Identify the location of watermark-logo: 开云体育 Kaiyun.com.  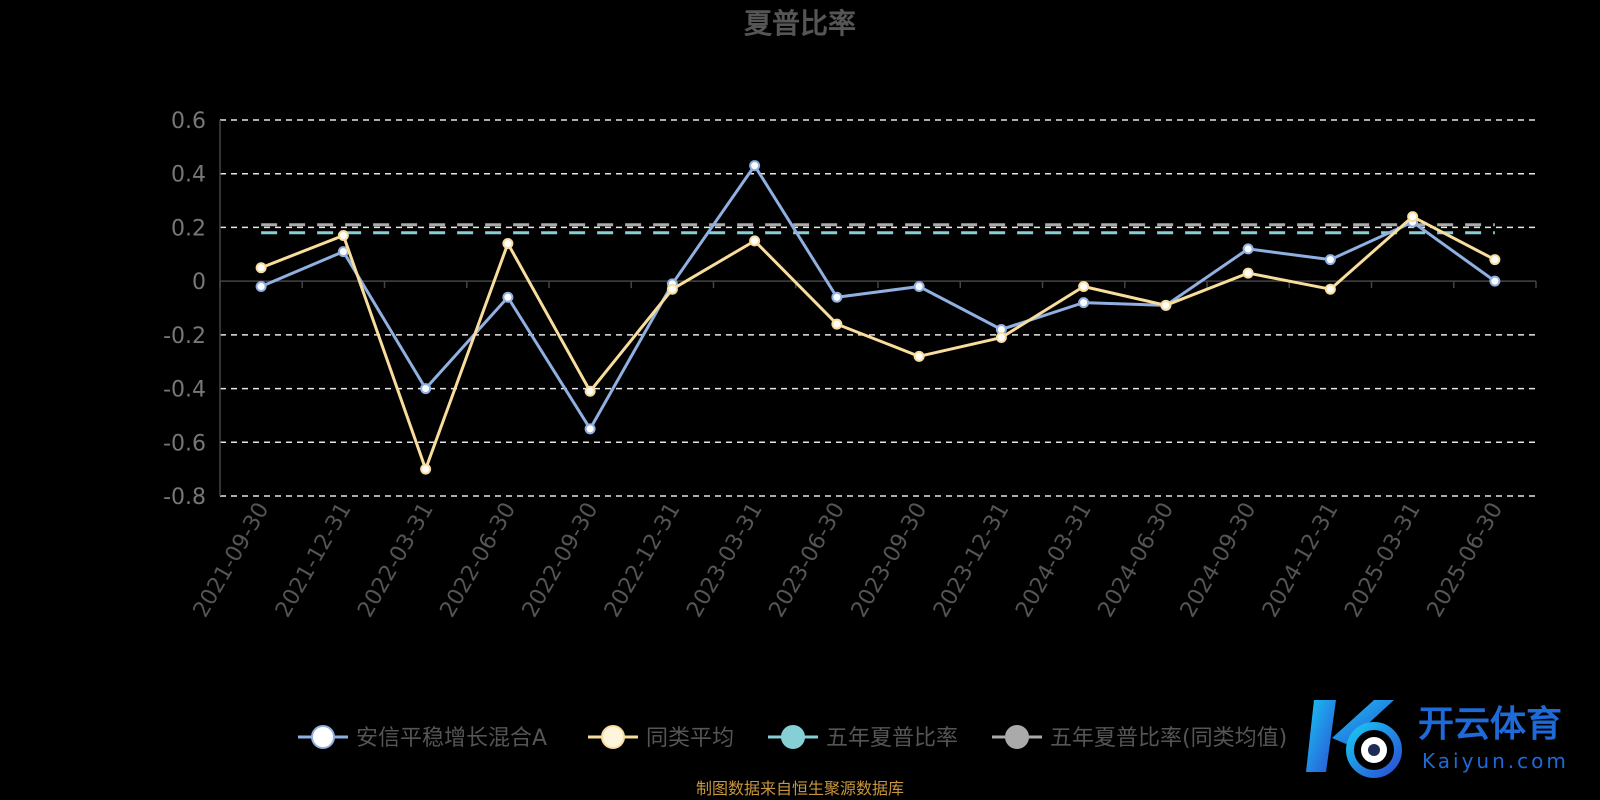
(1437, 739).